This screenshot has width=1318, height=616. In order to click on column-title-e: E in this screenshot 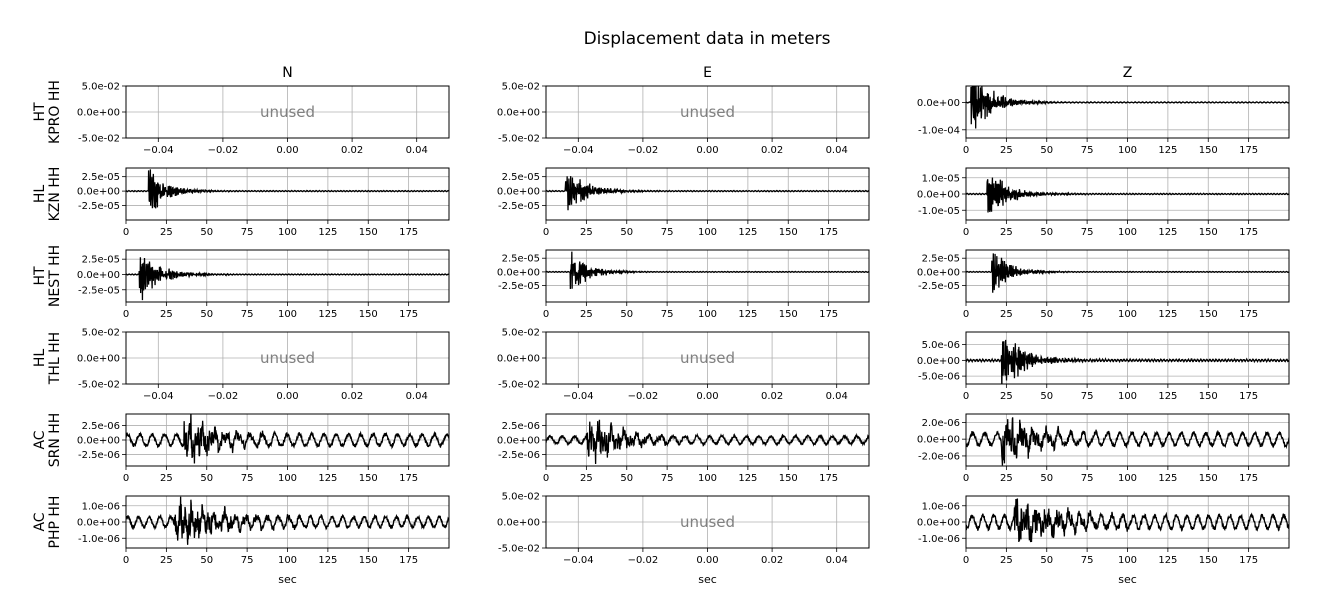, I will do `click(707, 73)`.